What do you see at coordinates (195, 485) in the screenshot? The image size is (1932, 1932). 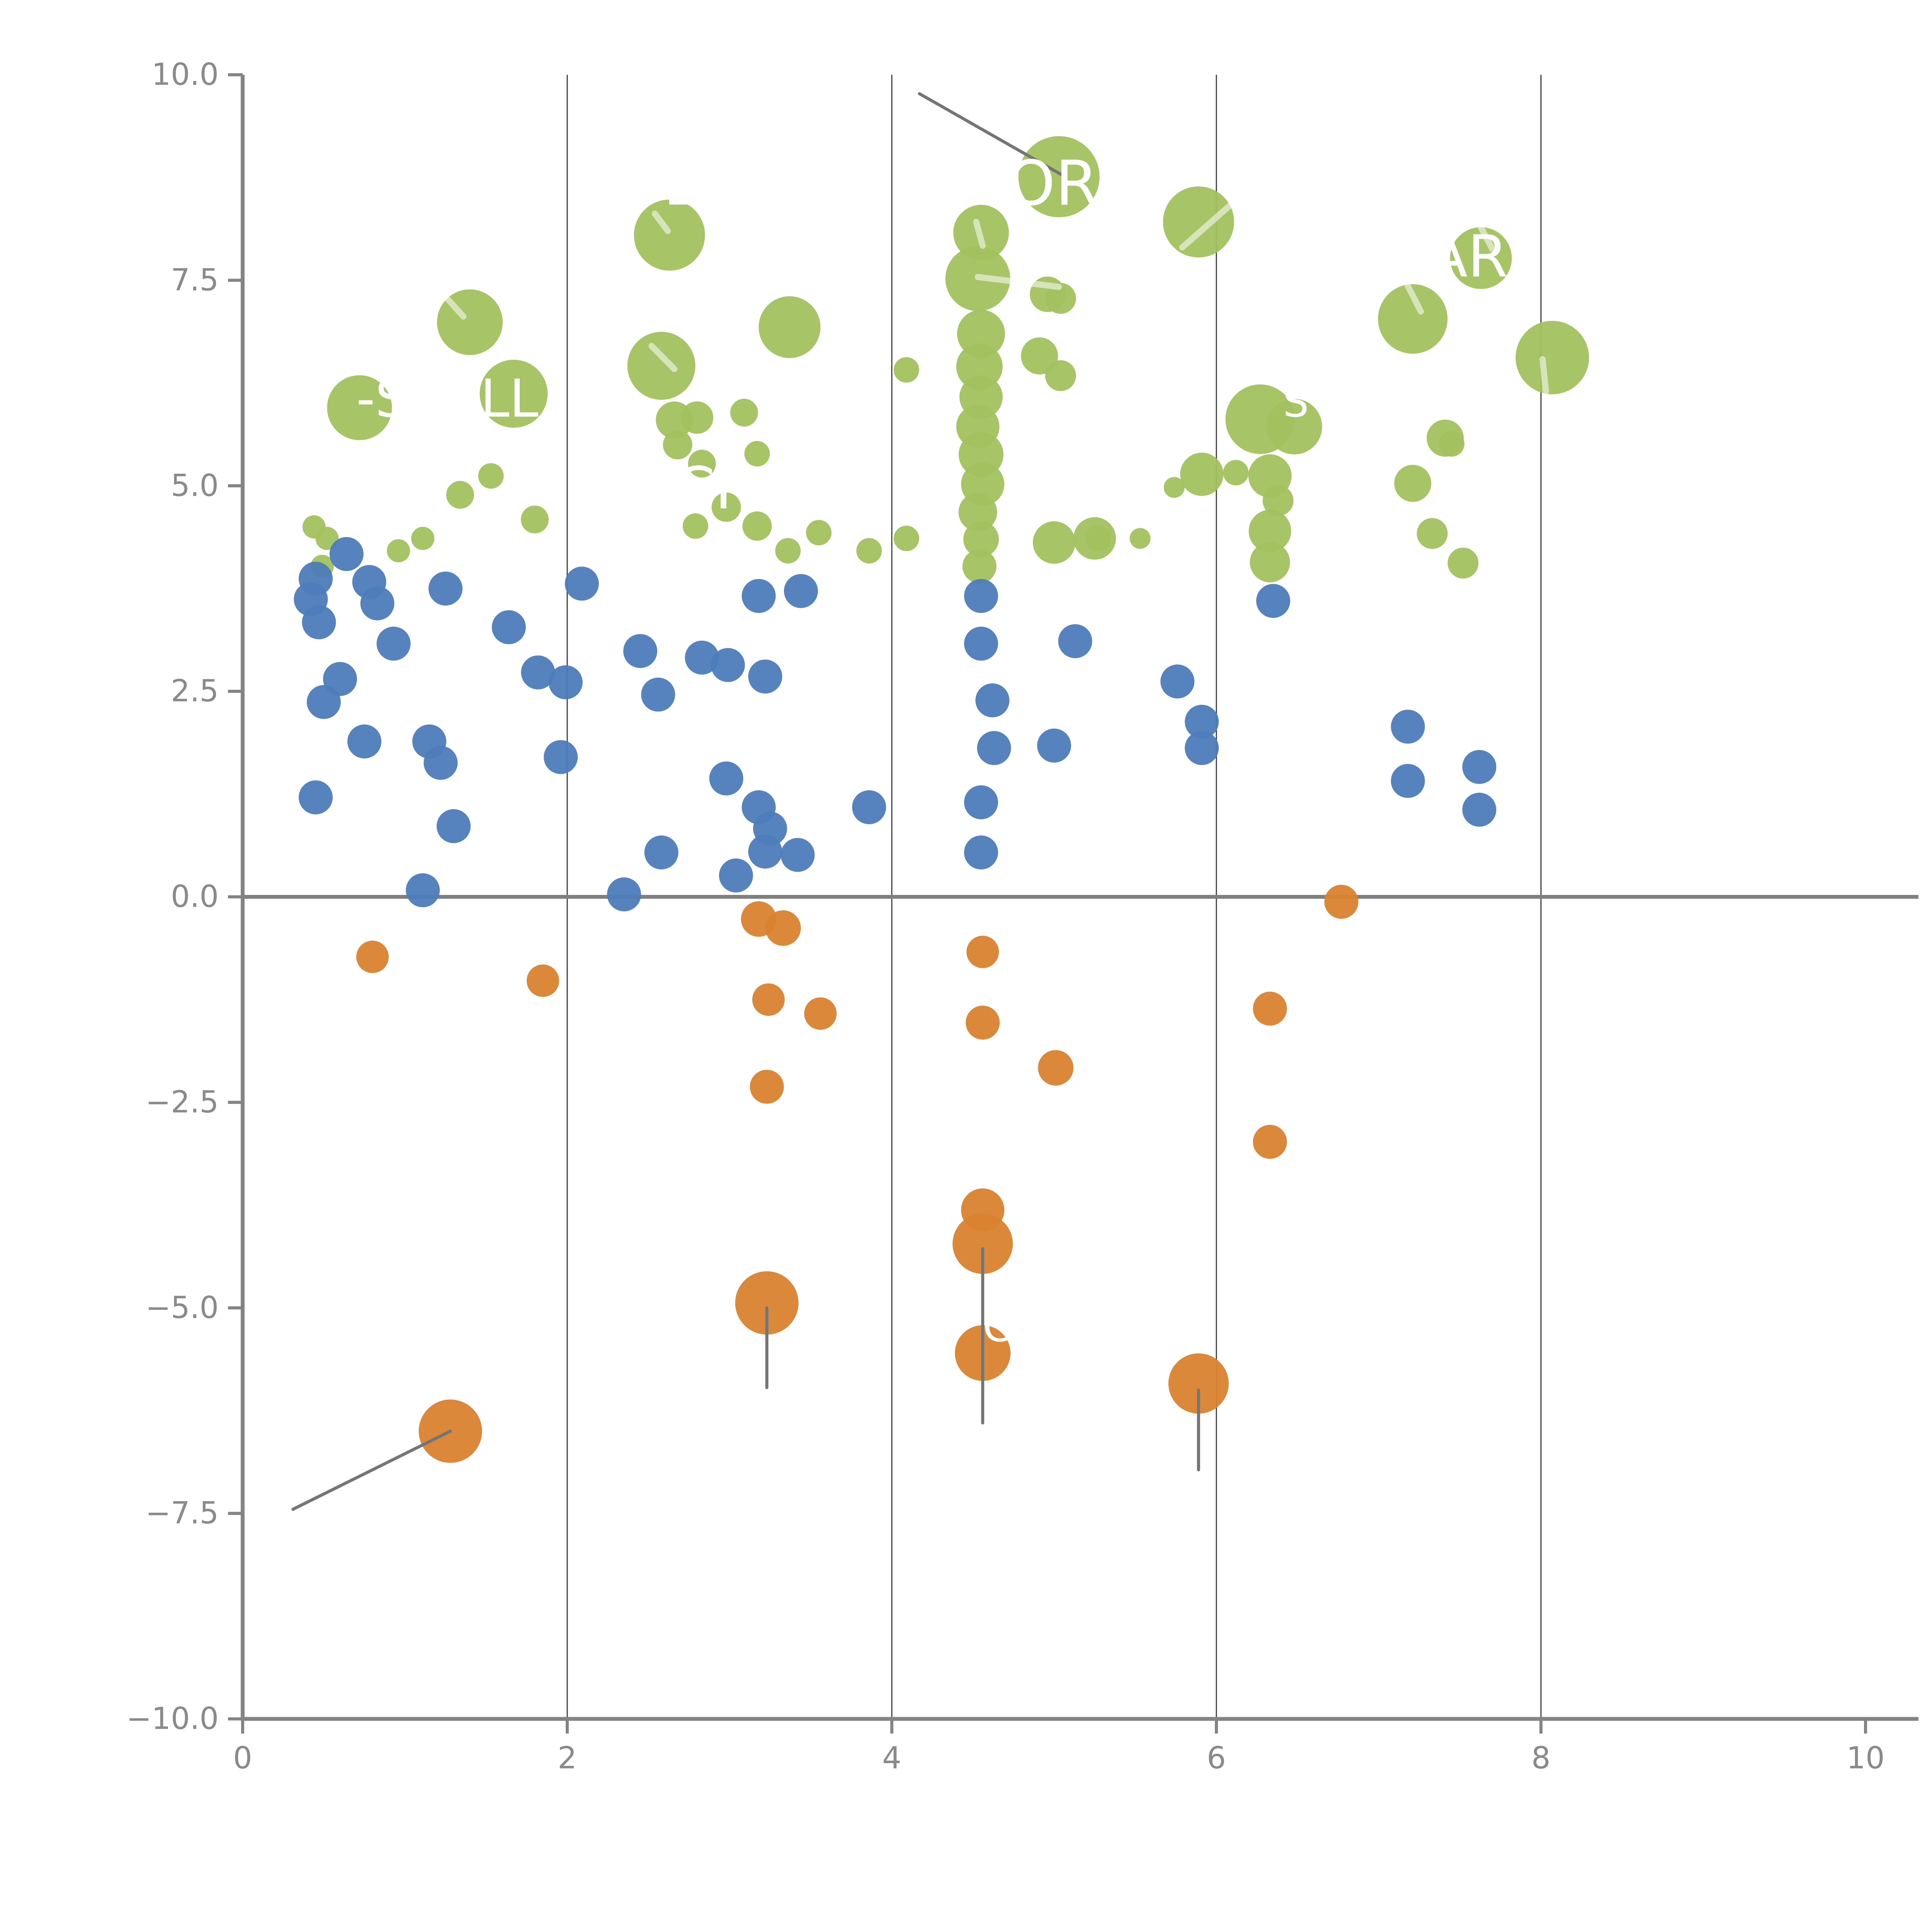 I see `y-tick-label: 5.0` at bounding box center [195, 485].